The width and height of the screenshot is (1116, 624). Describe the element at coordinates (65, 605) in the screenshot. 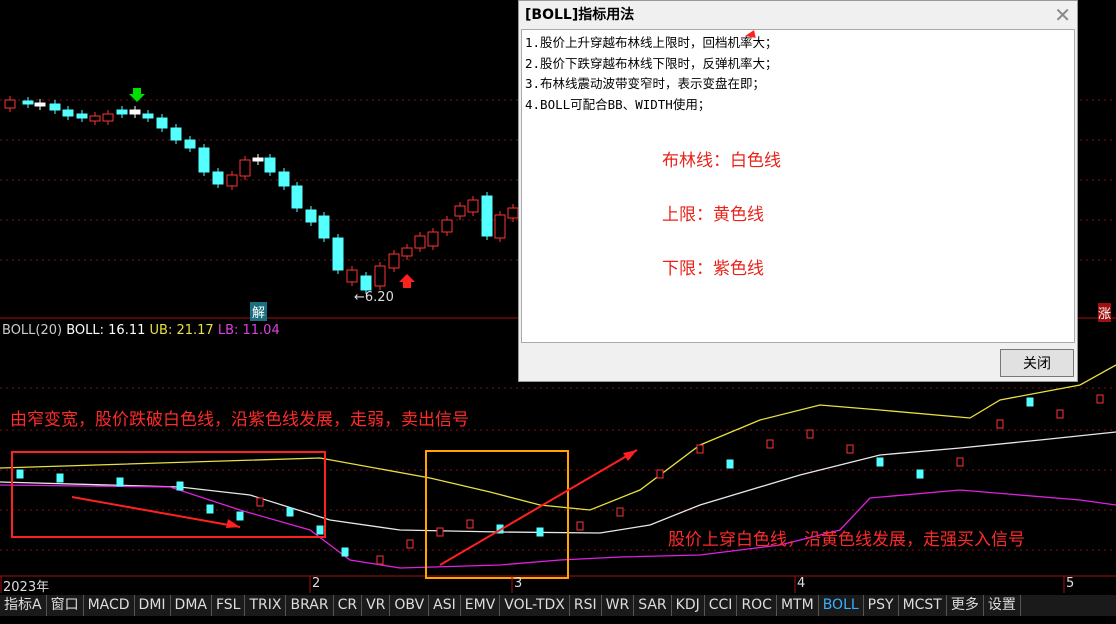

I see `tab: 窗口` at that location.